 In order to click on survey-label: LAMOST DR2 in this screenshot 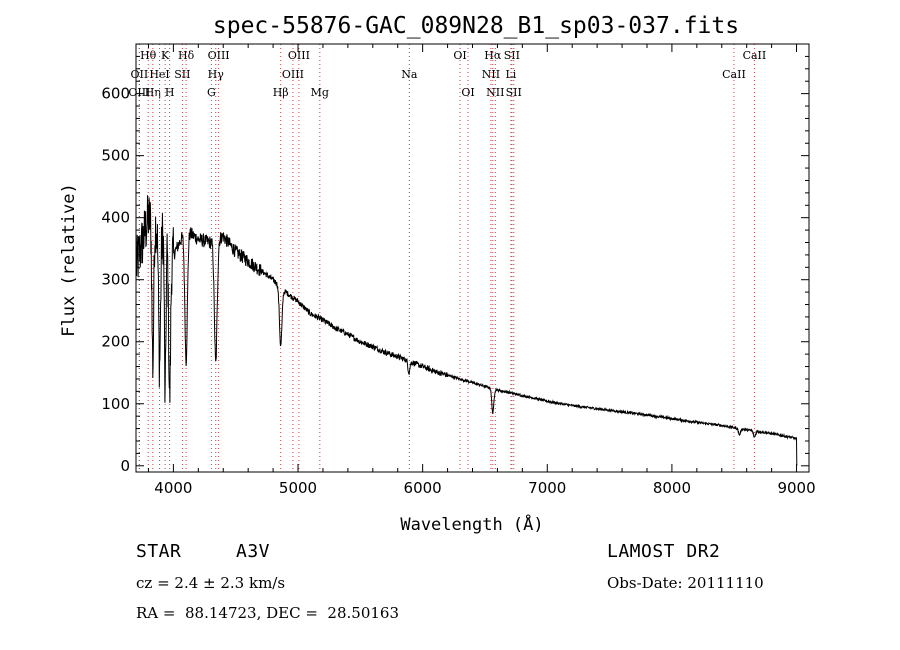, I will do `click(664, 551)`.